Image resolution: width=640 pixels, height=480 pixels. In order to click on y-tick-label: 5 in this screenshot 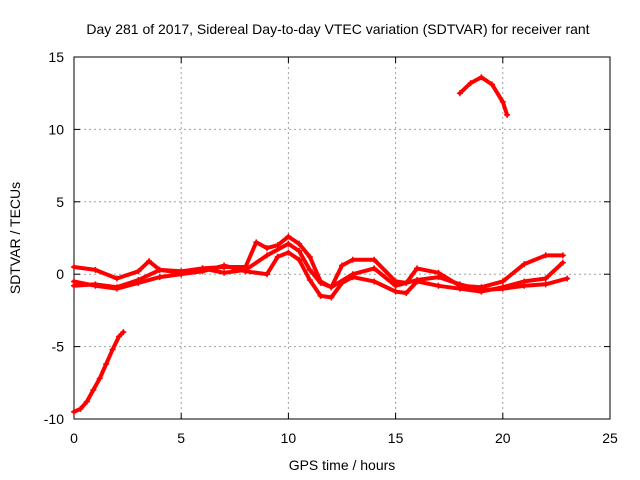, I will do `click(60, 202)`.